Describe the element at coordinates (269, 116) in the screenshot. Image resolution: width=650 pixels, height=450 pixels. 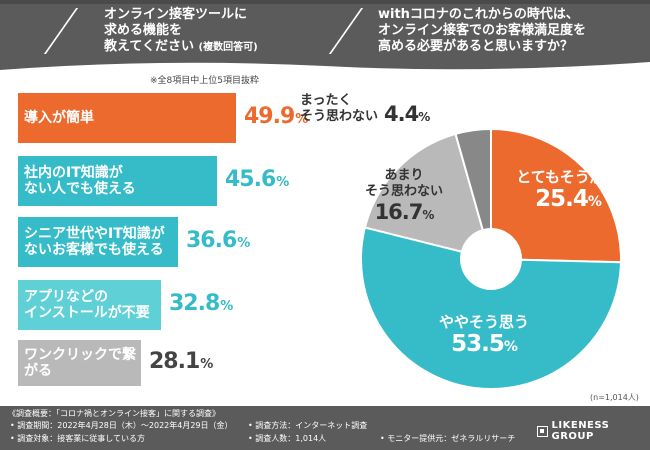
I see `bar-value-number: 49.9` at that location.